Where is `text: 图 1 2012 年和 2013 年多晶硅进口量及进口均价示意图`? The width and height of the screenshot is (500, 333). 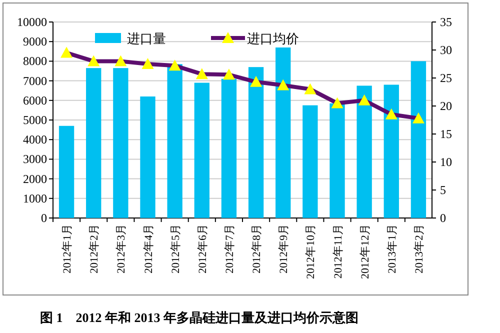
text: 图 1 2012 年和 2013 年多晶硅进口量及进口均价示意图 is located at coordinates (199, 317).